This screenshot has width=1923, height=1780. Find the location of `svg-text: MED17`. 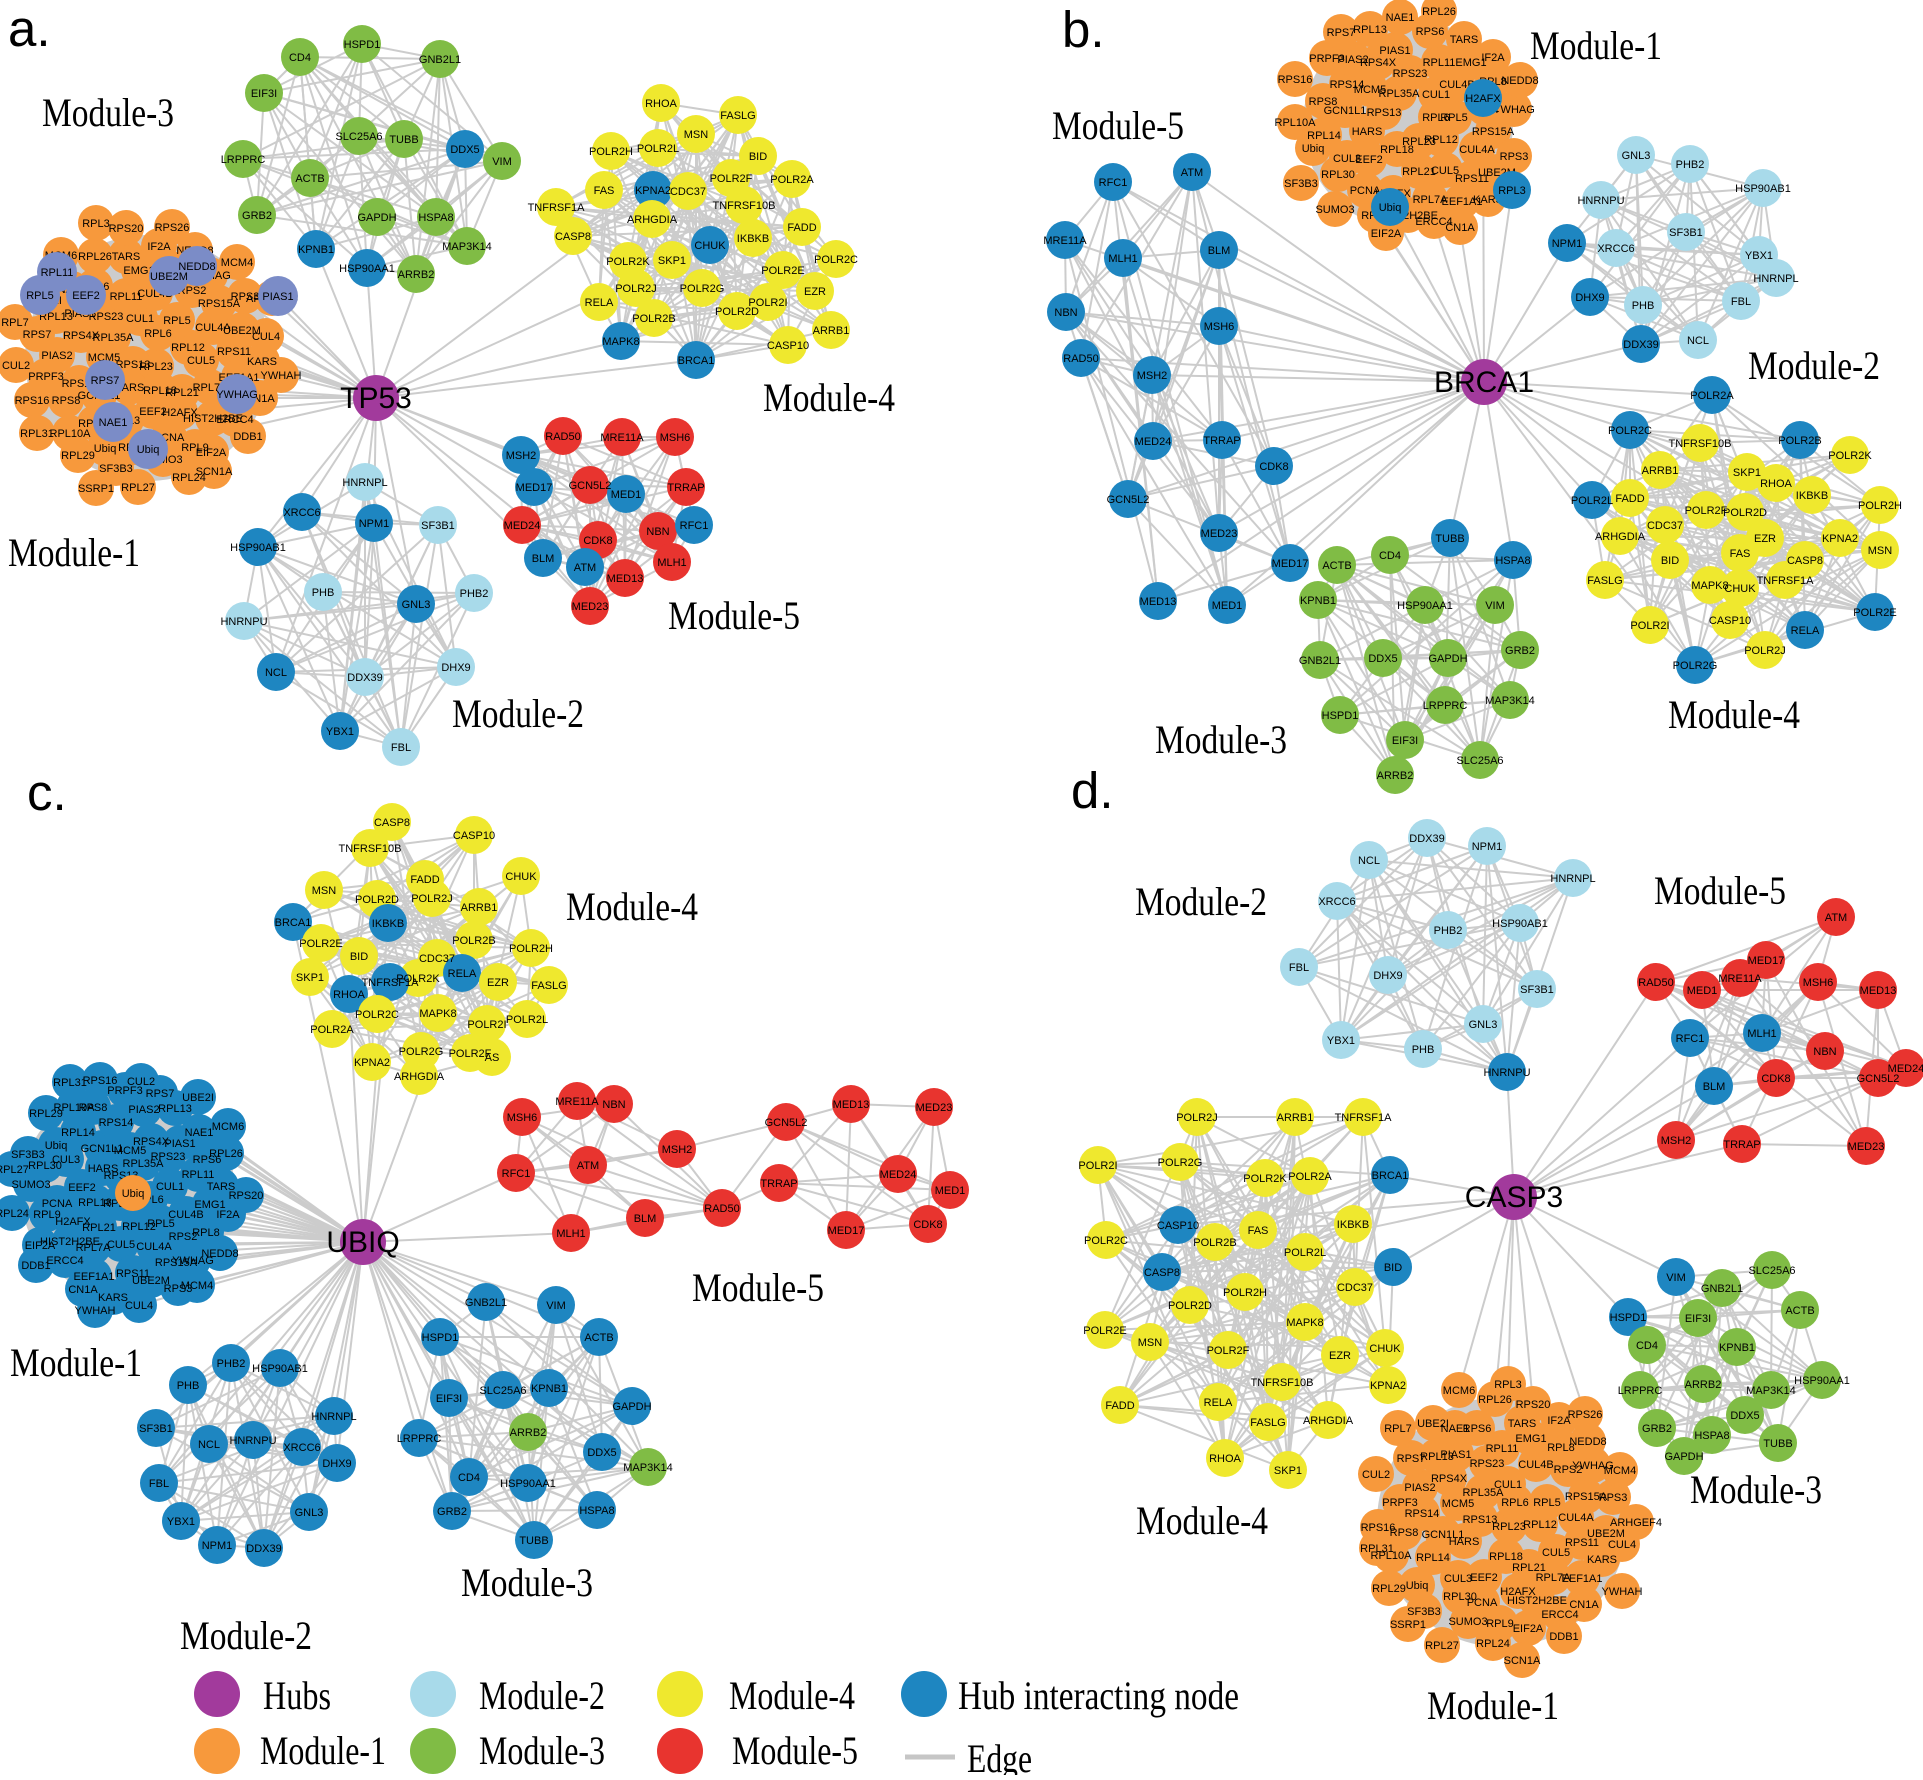

svg-text: MED17 is located at coordinates (1766, 961).